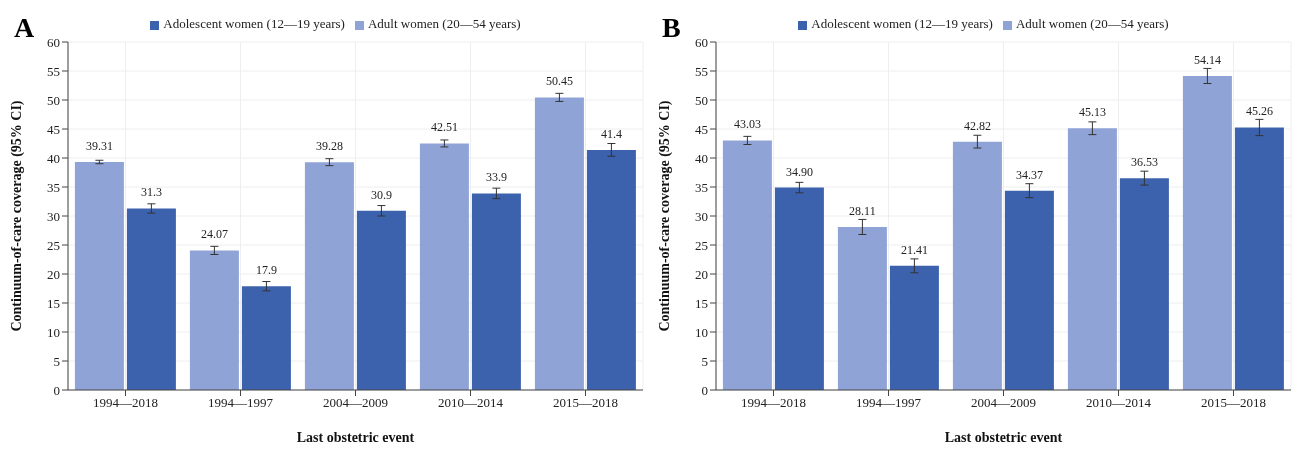 The image size is (1309, 457). I want to click on data-label: 34.37, so click(1029, 174).